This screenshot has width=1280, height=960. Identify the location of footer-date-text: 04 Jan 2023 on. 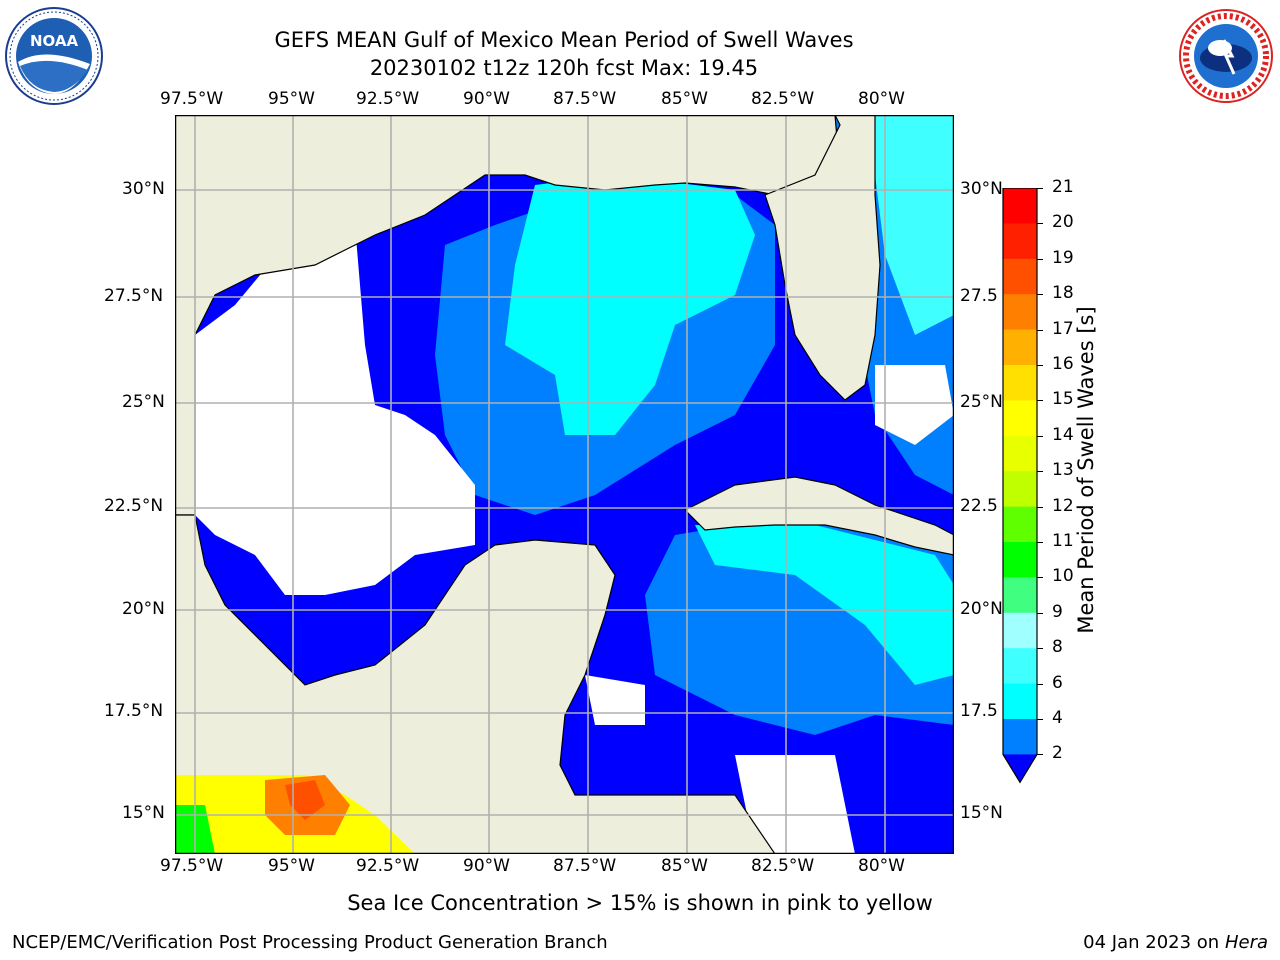
(1154, 942).